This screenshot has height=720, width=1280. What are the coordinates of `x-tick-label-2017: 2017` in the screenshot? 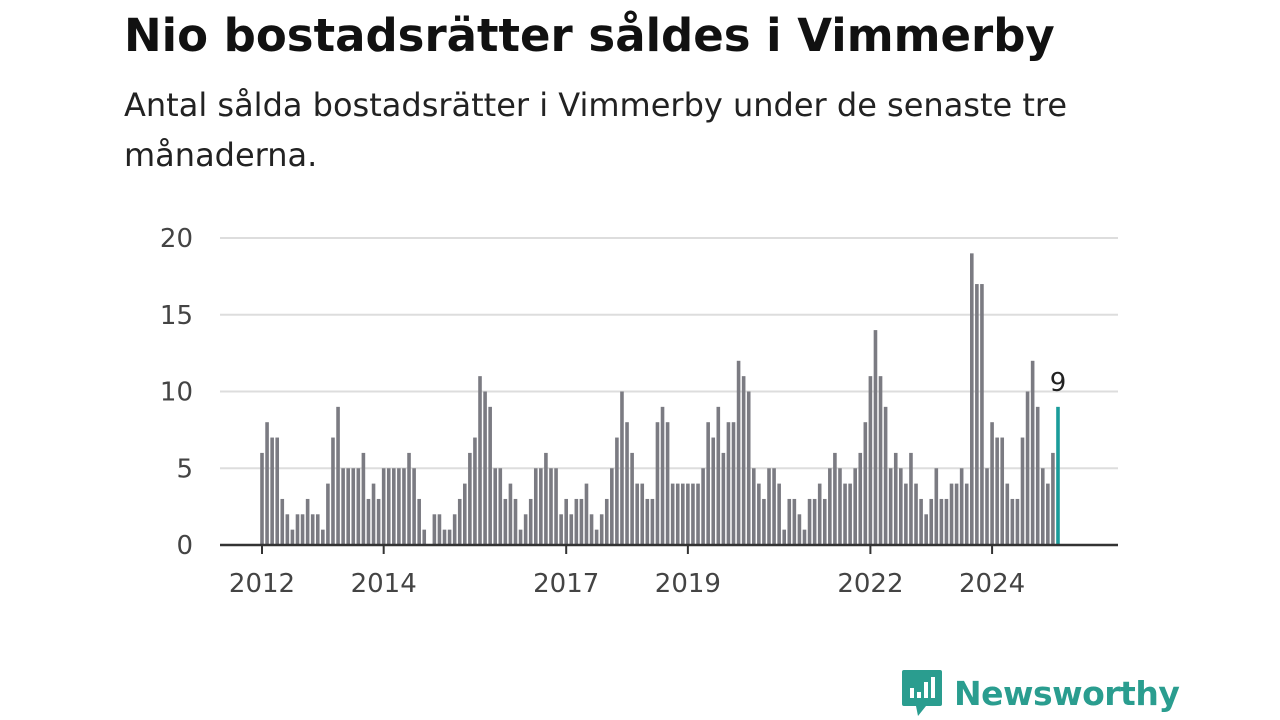 It's located at (566, 584).